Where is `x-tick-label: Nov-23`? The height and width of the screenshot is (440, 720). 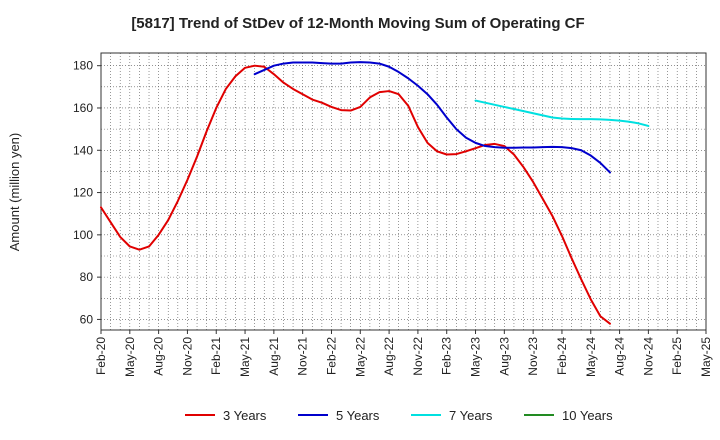
x-tick-label: Nov-23 is located at coordinates (533, 356).